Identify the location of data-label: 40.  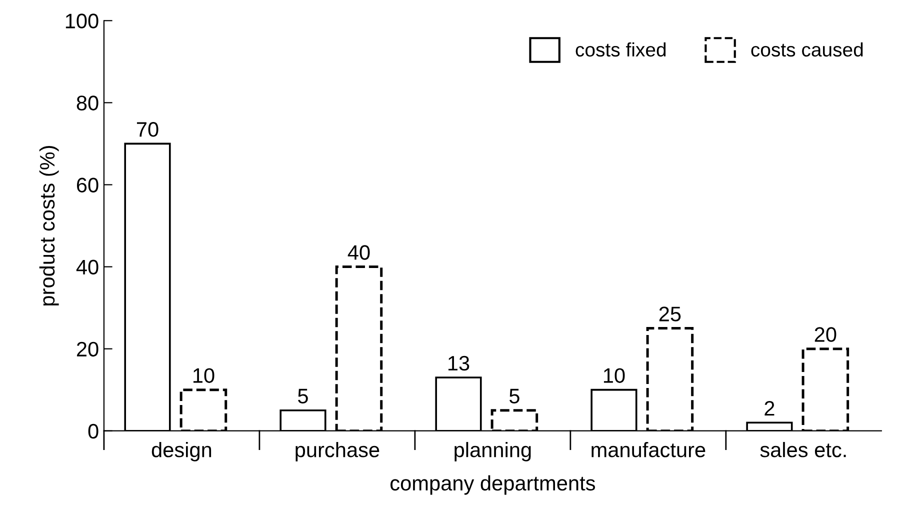
(359, 252).